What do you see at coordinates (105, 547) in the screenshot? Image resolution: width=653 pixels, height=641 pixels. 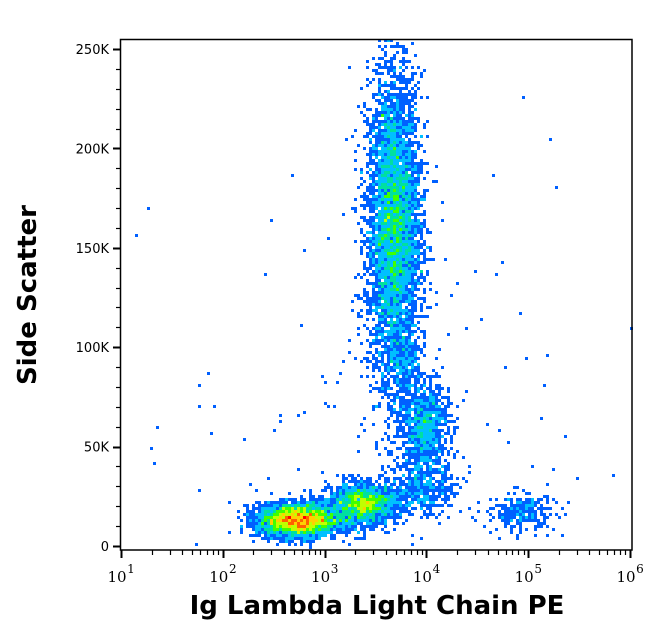 I see `y-tick-label: 0` at bounding box center [105, 547].